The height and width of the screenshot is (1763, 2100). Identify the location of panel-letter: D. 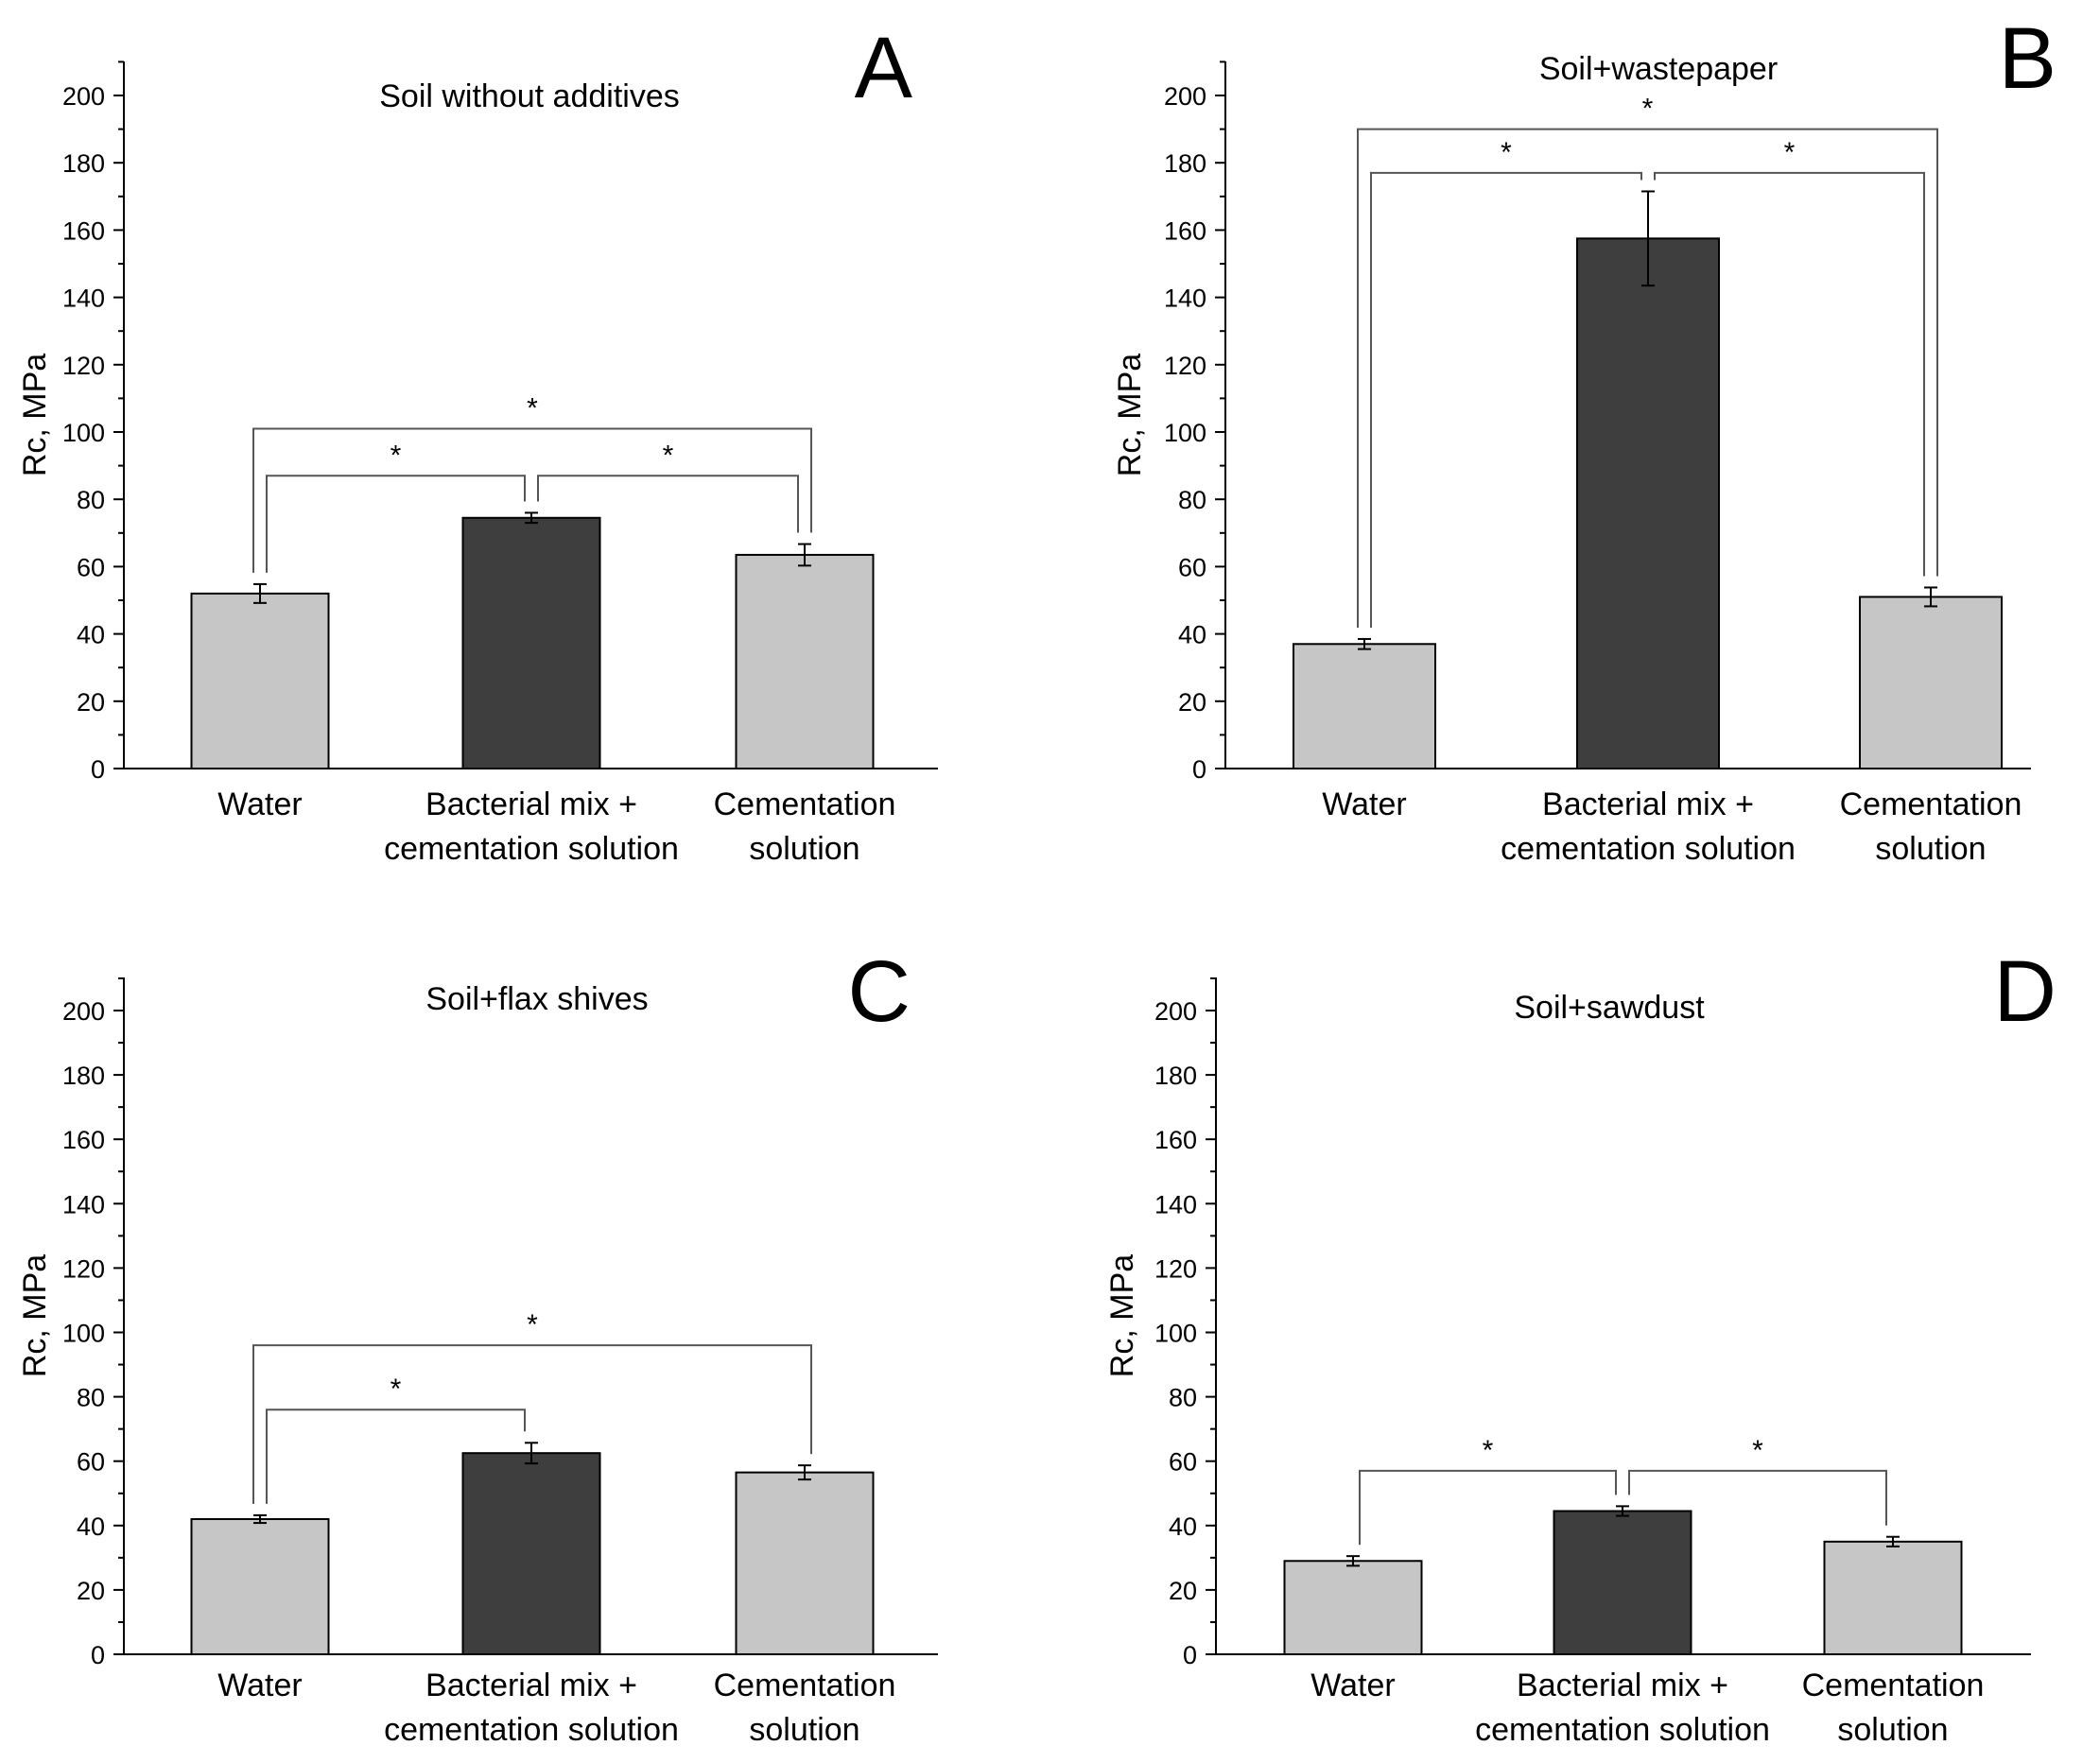
(2026, 991).